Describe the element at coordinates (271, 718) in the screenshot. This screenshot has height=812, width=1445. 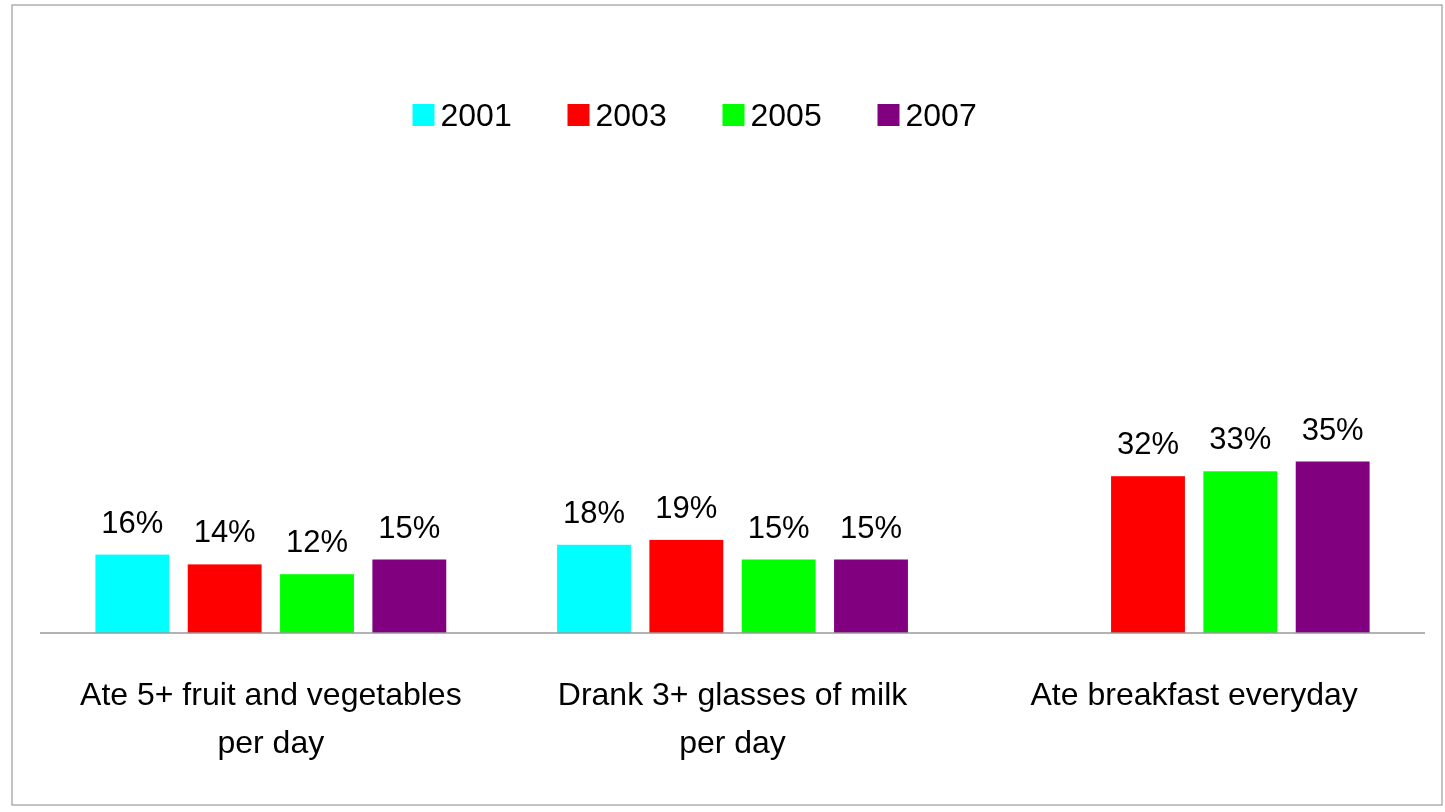
I see `x-tick-label: Ate 5+ fruit and vegetables per day` at that location.